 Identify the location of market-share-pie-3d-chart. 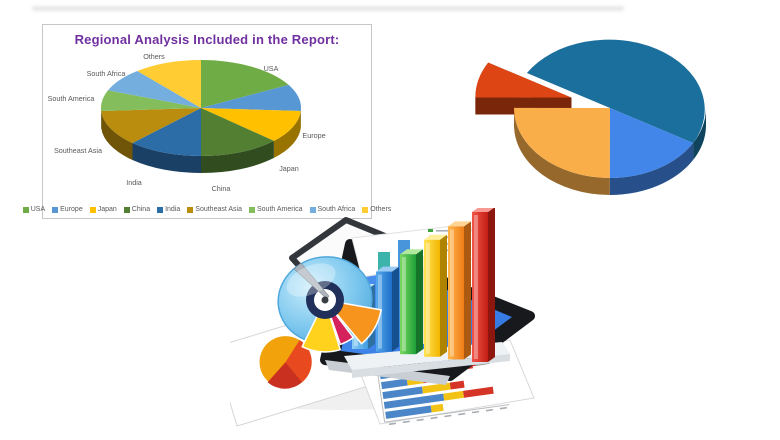
(590, 117).